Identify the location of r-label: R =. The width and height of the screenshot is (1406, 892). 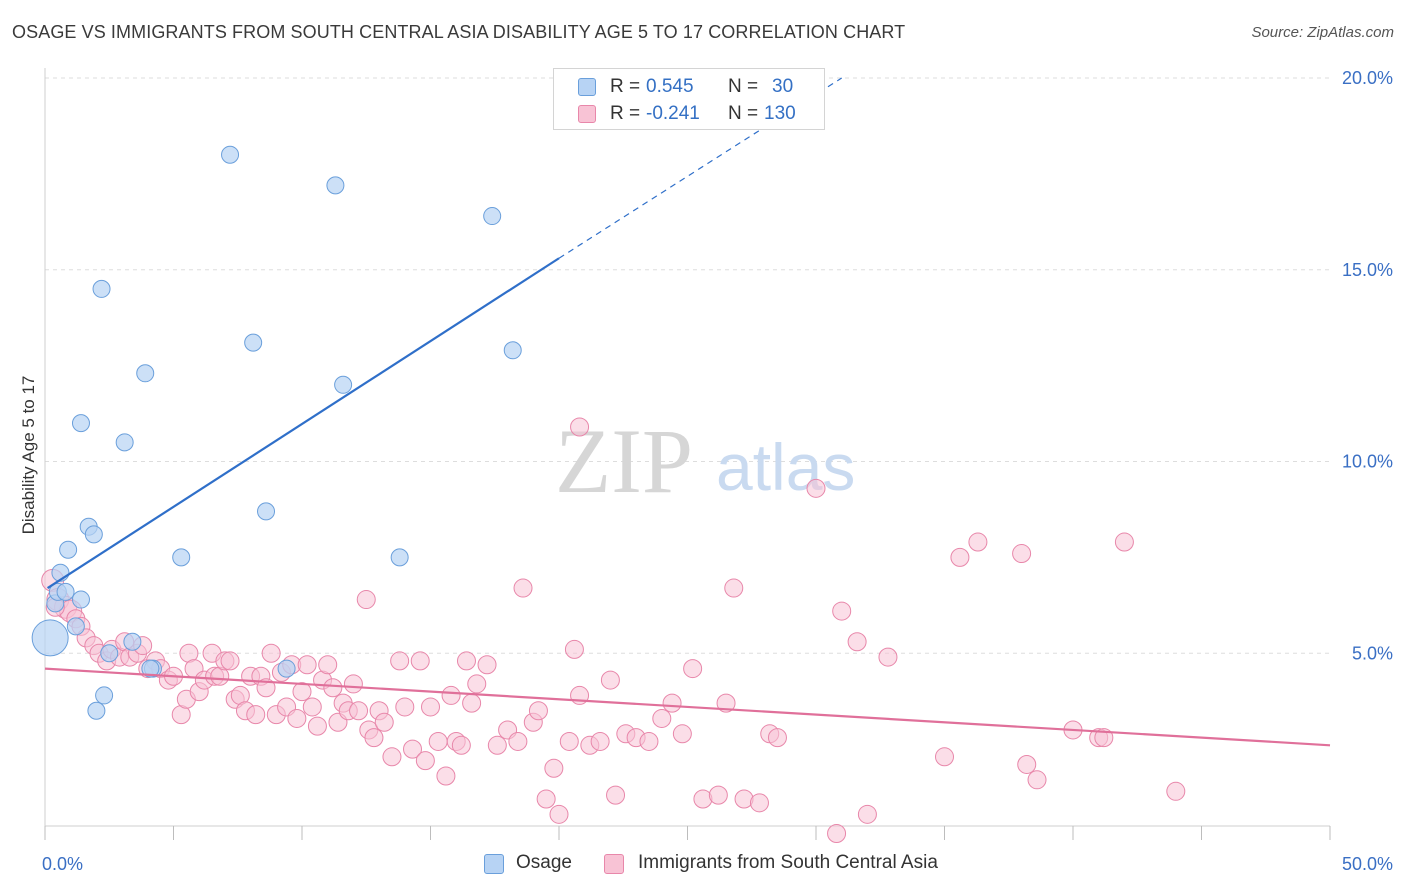
(625, 86).